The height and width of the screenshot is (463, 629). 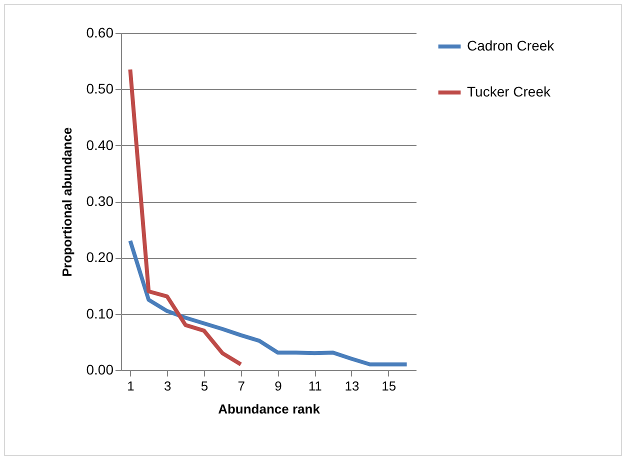 I want to click on x-tick-label: 5, so click(x=204, y=386).